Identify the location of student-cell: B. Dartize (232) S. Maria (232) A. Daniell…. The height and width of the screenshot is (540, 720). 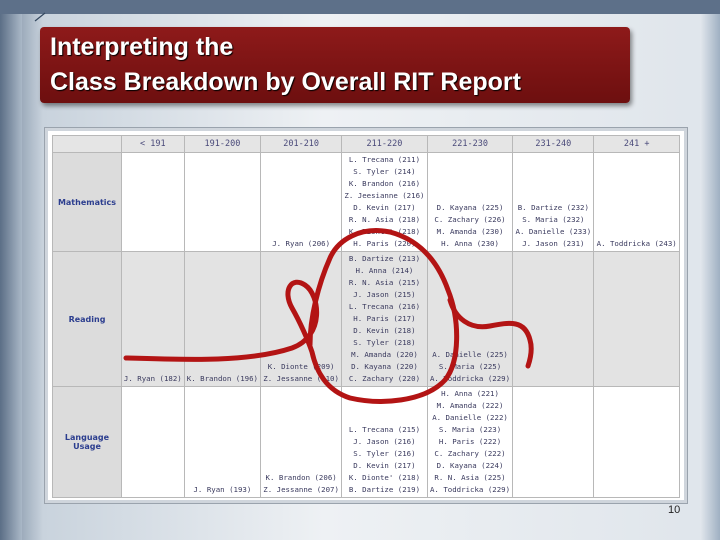
(553, 202).